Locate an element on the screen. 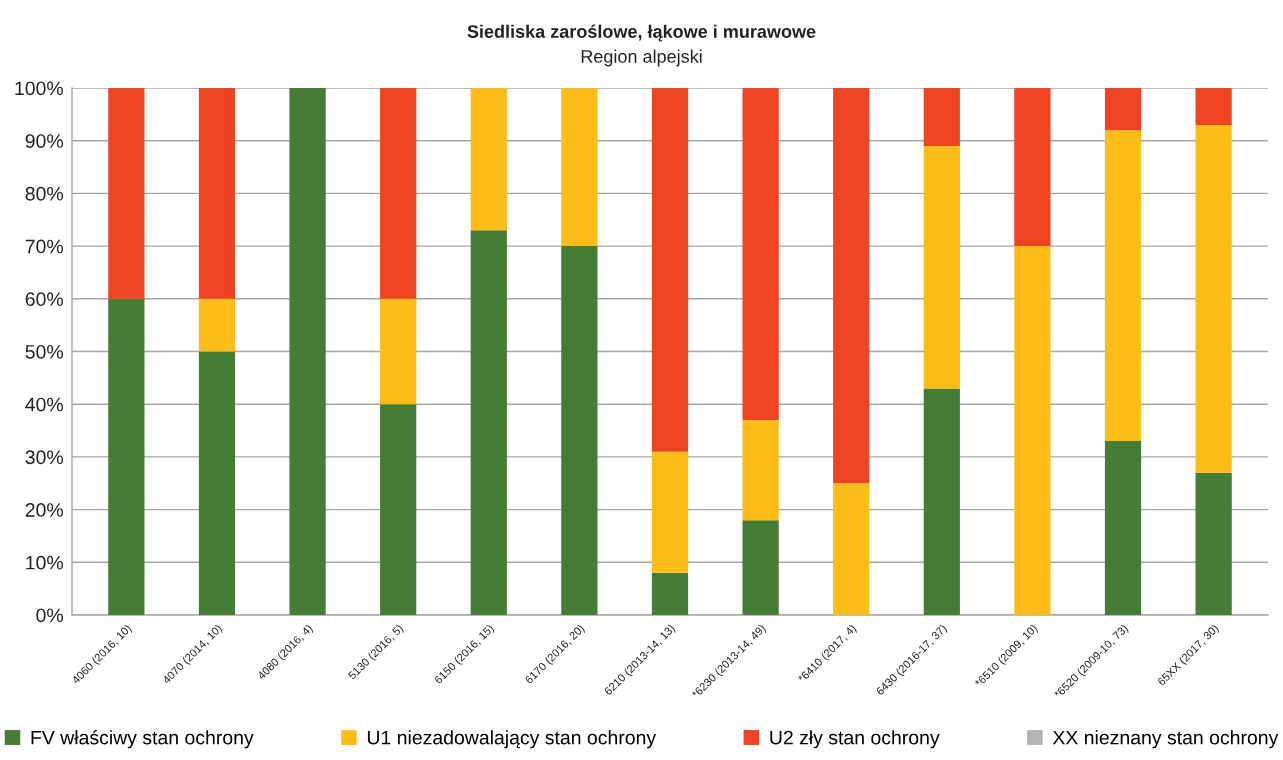 This screenshot has height=760, width=1283. legend-label: FV właściwy stan ochrony is located at coordinates (142, 739).